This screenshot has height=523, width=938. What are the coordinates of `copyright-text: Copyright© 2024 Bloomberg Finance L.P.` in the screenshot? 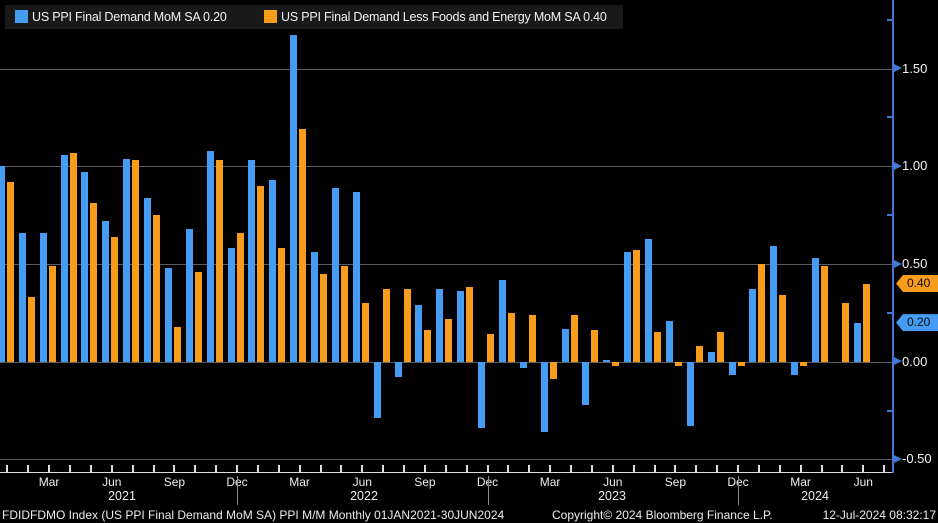 It's located at (662, 515).